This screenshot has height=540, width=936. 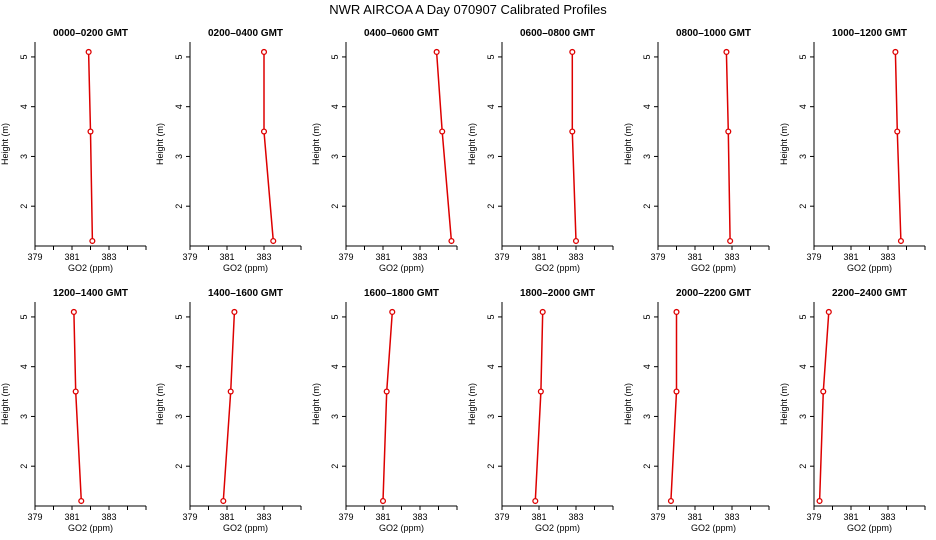 What do you see at coordinates (557, 33) in the screenshot?
I see `panel-title: 0600–0800 GMT` at bounding box center [557, 33].